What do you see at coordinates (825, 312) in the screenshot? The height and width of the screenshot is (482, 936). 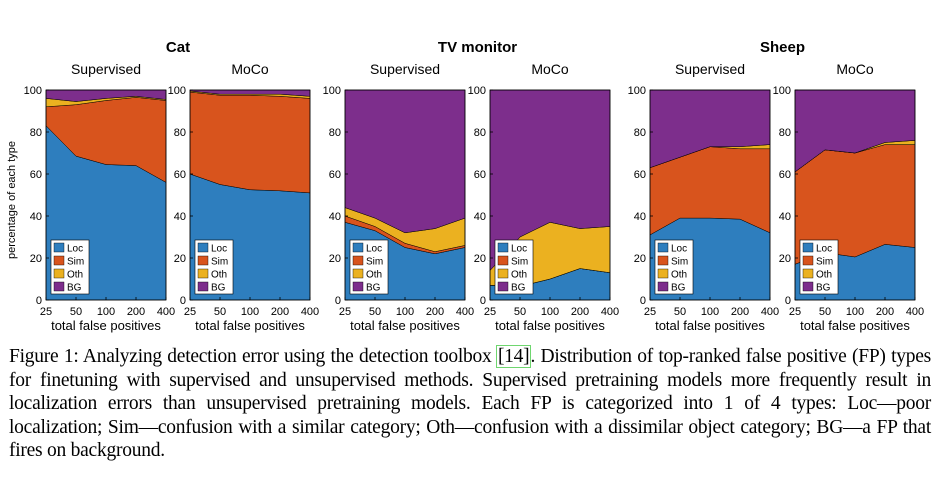 I see `panel-sheep-moco-xtick-label: 50` at bounding box center [825, 312].